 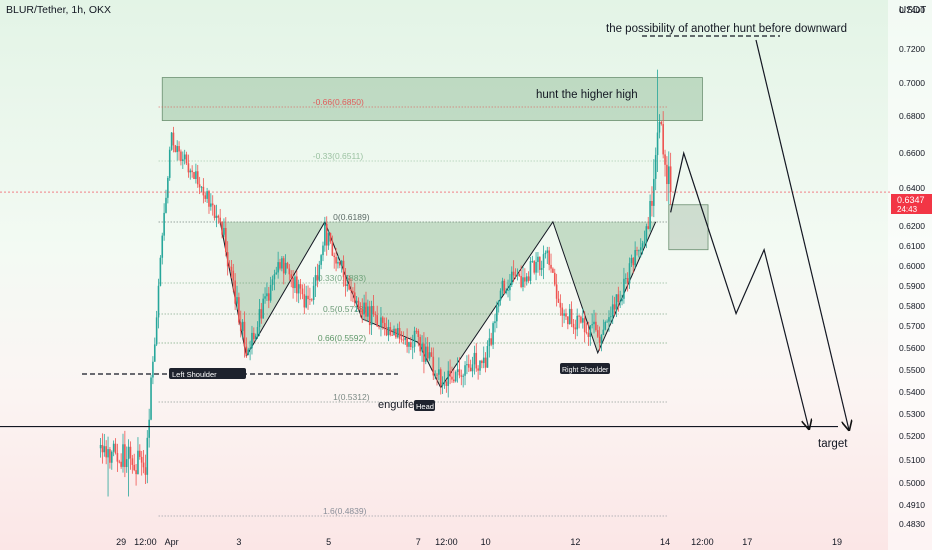 What do you see at coordinates (912, 226) in the screenshot?
I see `y-tick-label: 0.6200` at bounding box center [912, 226].